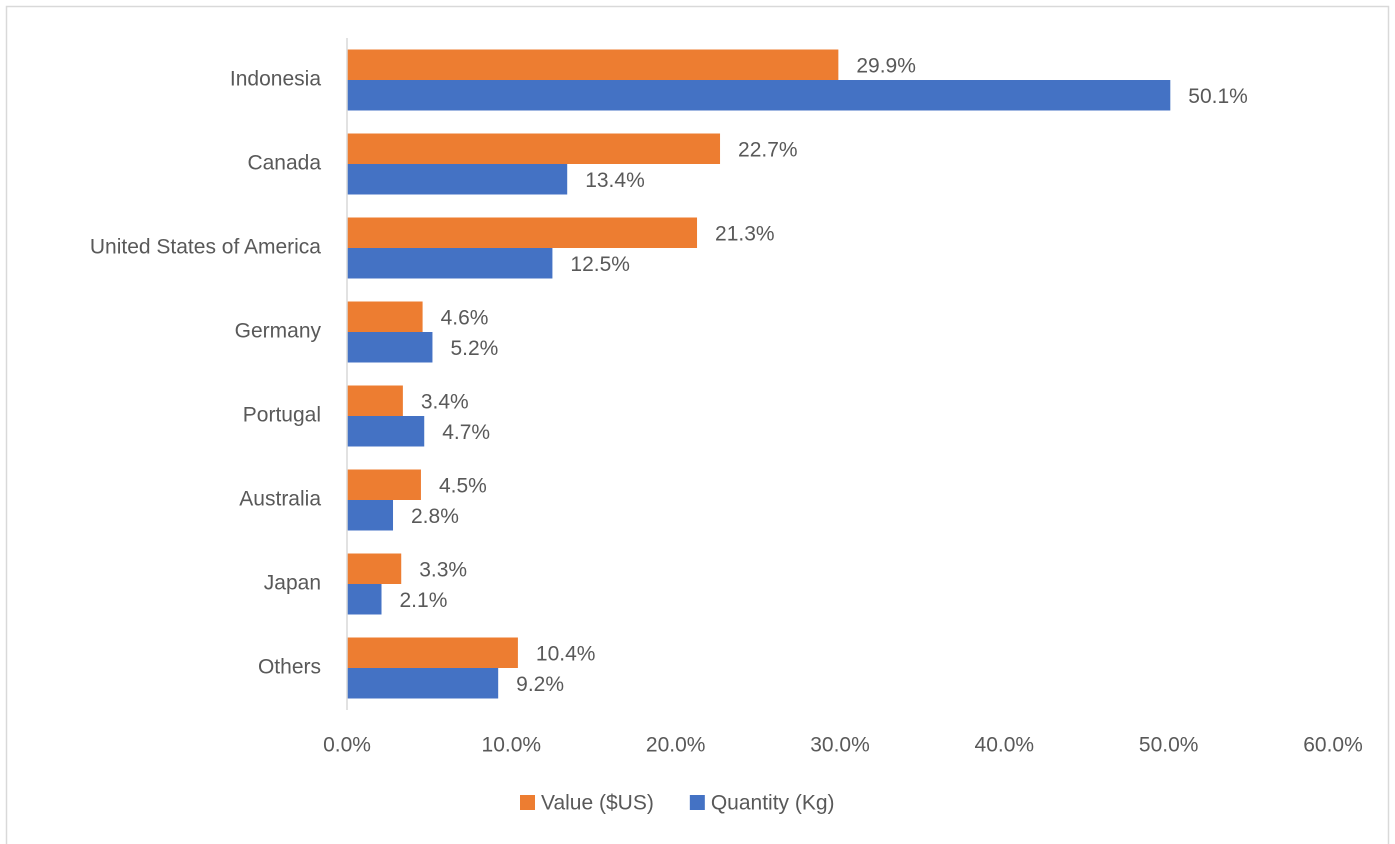 The image size is (1395, 844). What do you see at coordinates (278, 331) in the screenshot?
I see `y-tick-label: Germany` at bounding box center [278, 331].